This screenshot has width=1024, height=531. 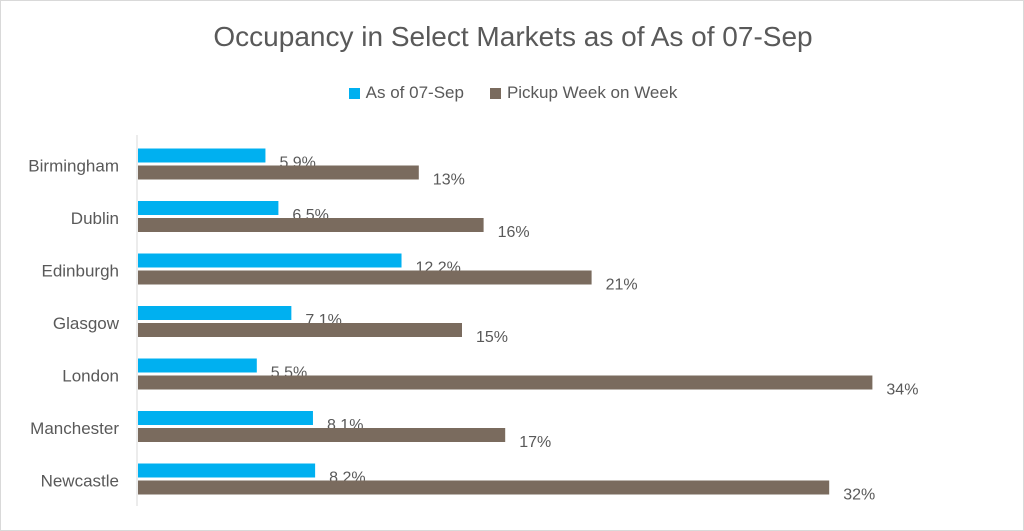 I want to click on bar-pickup-london, so click(x=505, y=382).